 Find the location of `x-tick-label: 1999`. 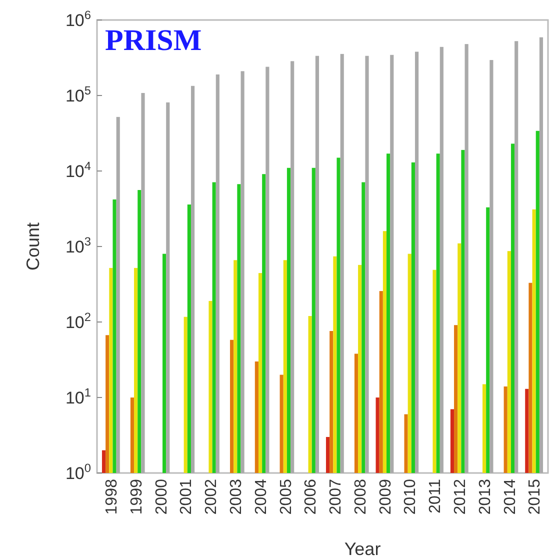

x-tick-label: 1999 is located at coordinates (137, 496).